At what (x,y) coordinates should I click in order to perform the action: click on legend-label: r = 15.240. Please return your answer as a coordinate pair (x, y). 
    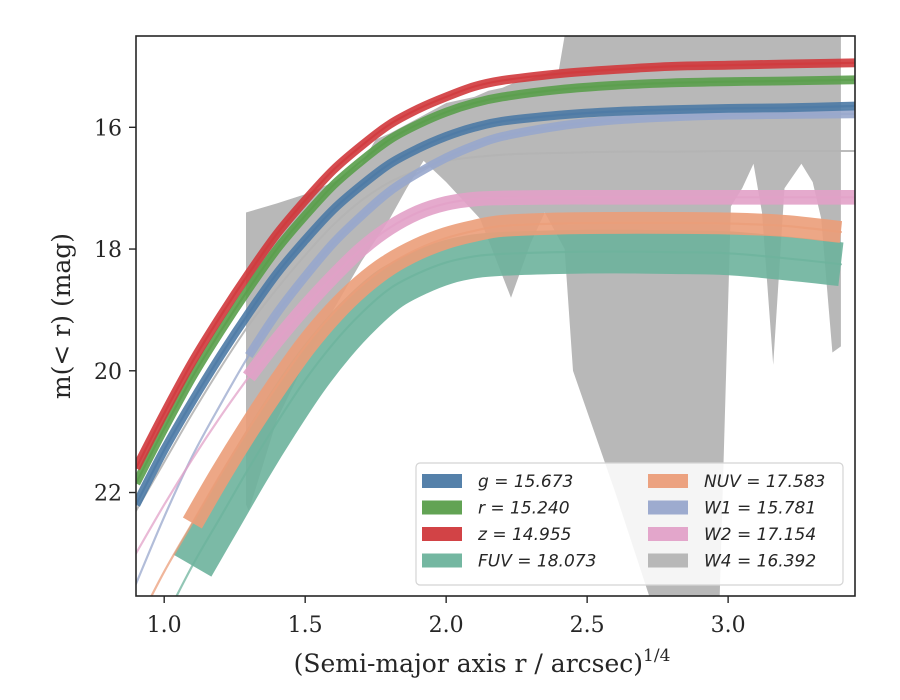
    Looking at the image, I should click on (524, 509).